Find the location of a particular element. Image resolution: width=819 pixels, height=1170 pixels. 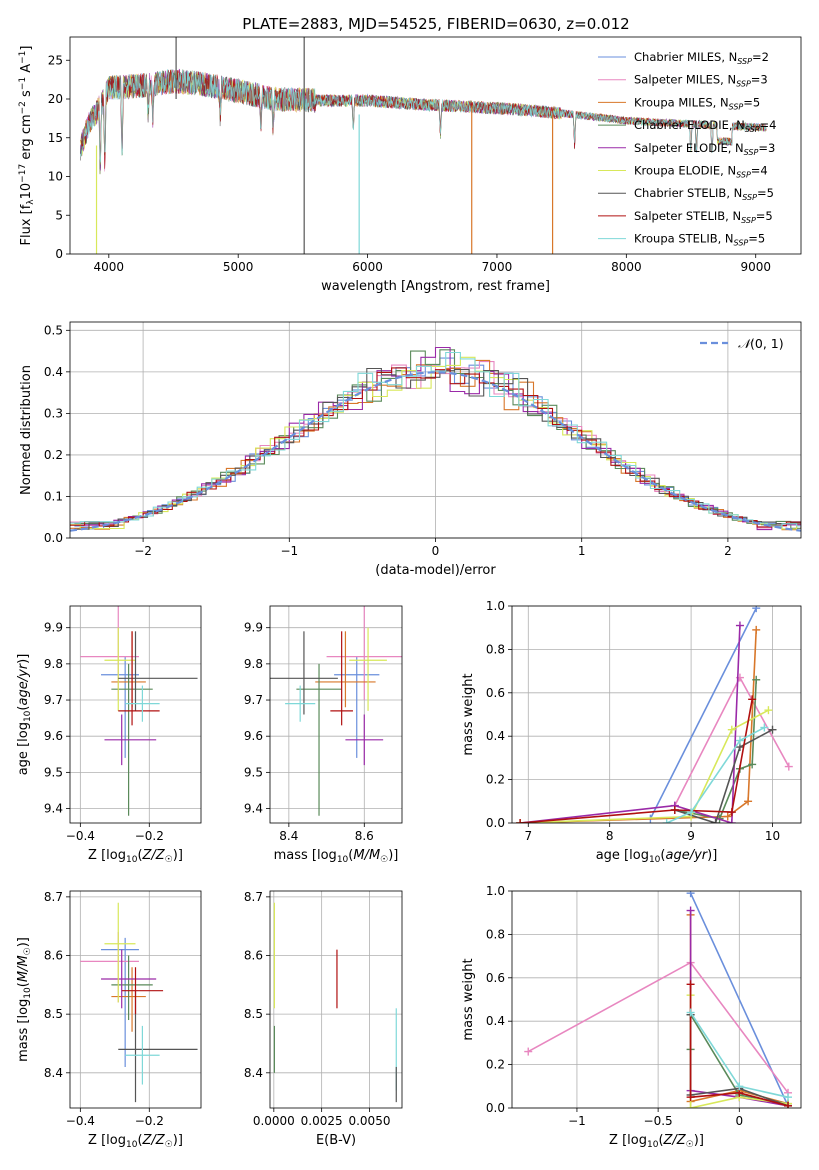

x-axis-label-part: (data-model)/error is located at coordinates (435, 570).